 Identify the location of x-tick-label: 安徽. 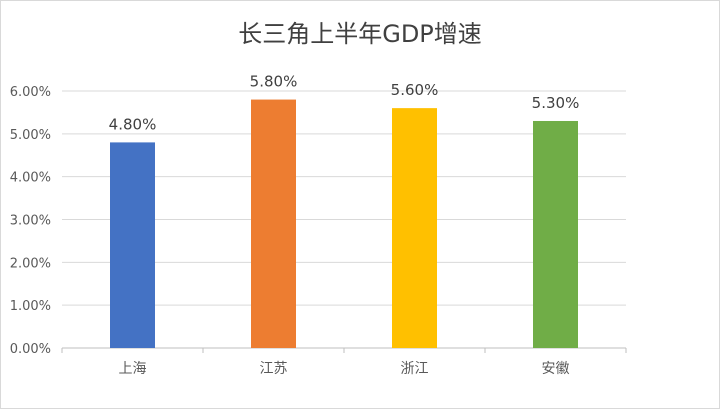
(556, 369).